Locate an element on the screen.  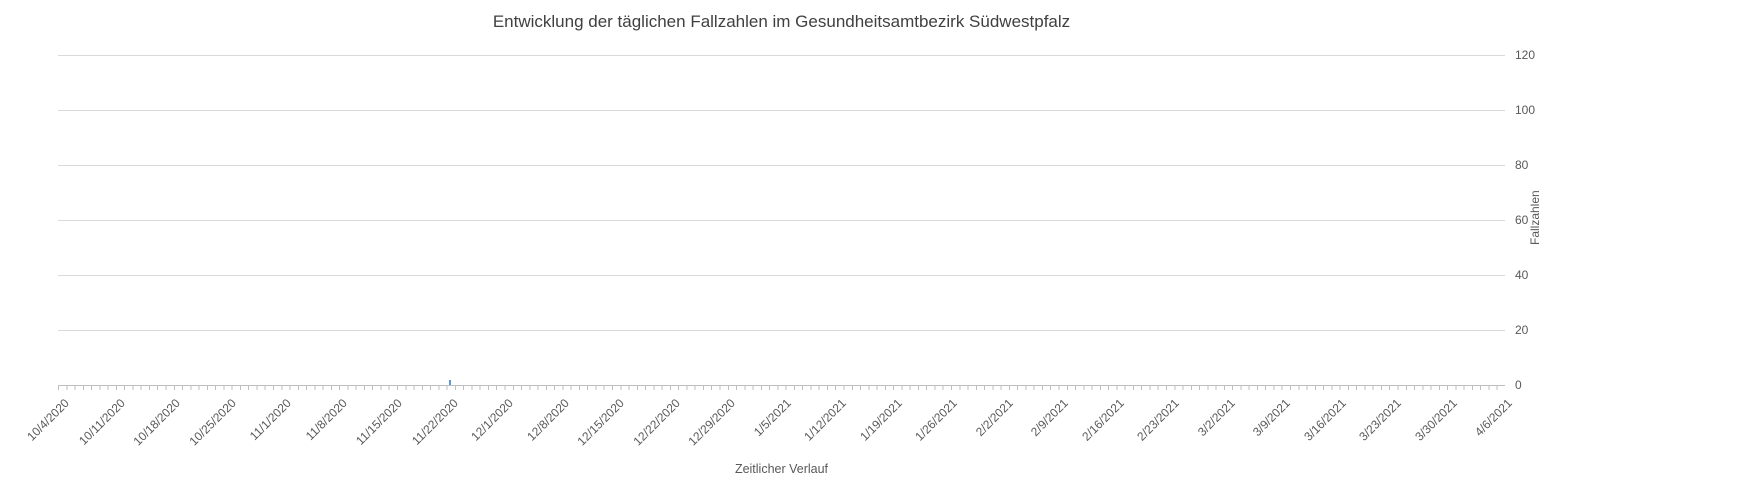
x-tick-label: 10/11/2020 is located at coordinates (101, 422).